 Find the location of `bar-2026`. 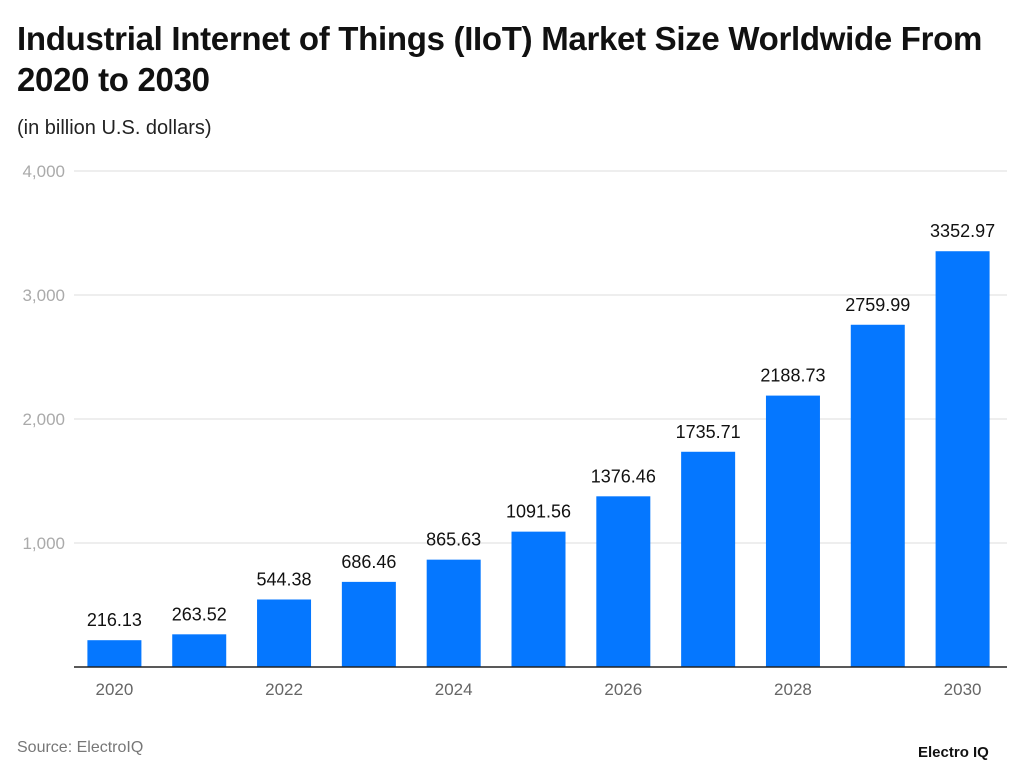

bar-2026 is located at coordinates (623, 581).